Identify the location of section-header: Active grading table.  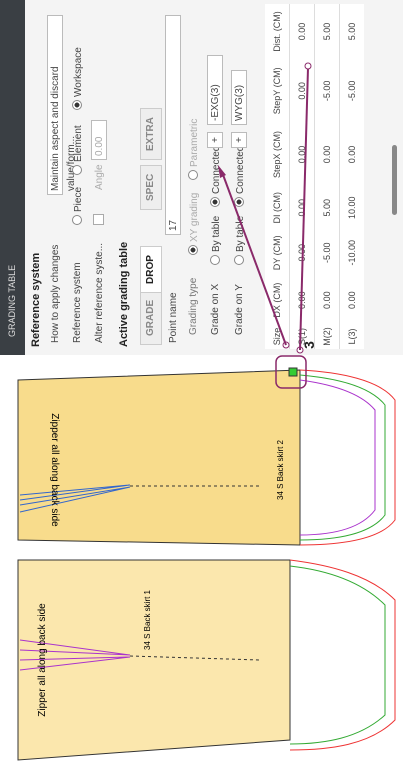
(124, 294).